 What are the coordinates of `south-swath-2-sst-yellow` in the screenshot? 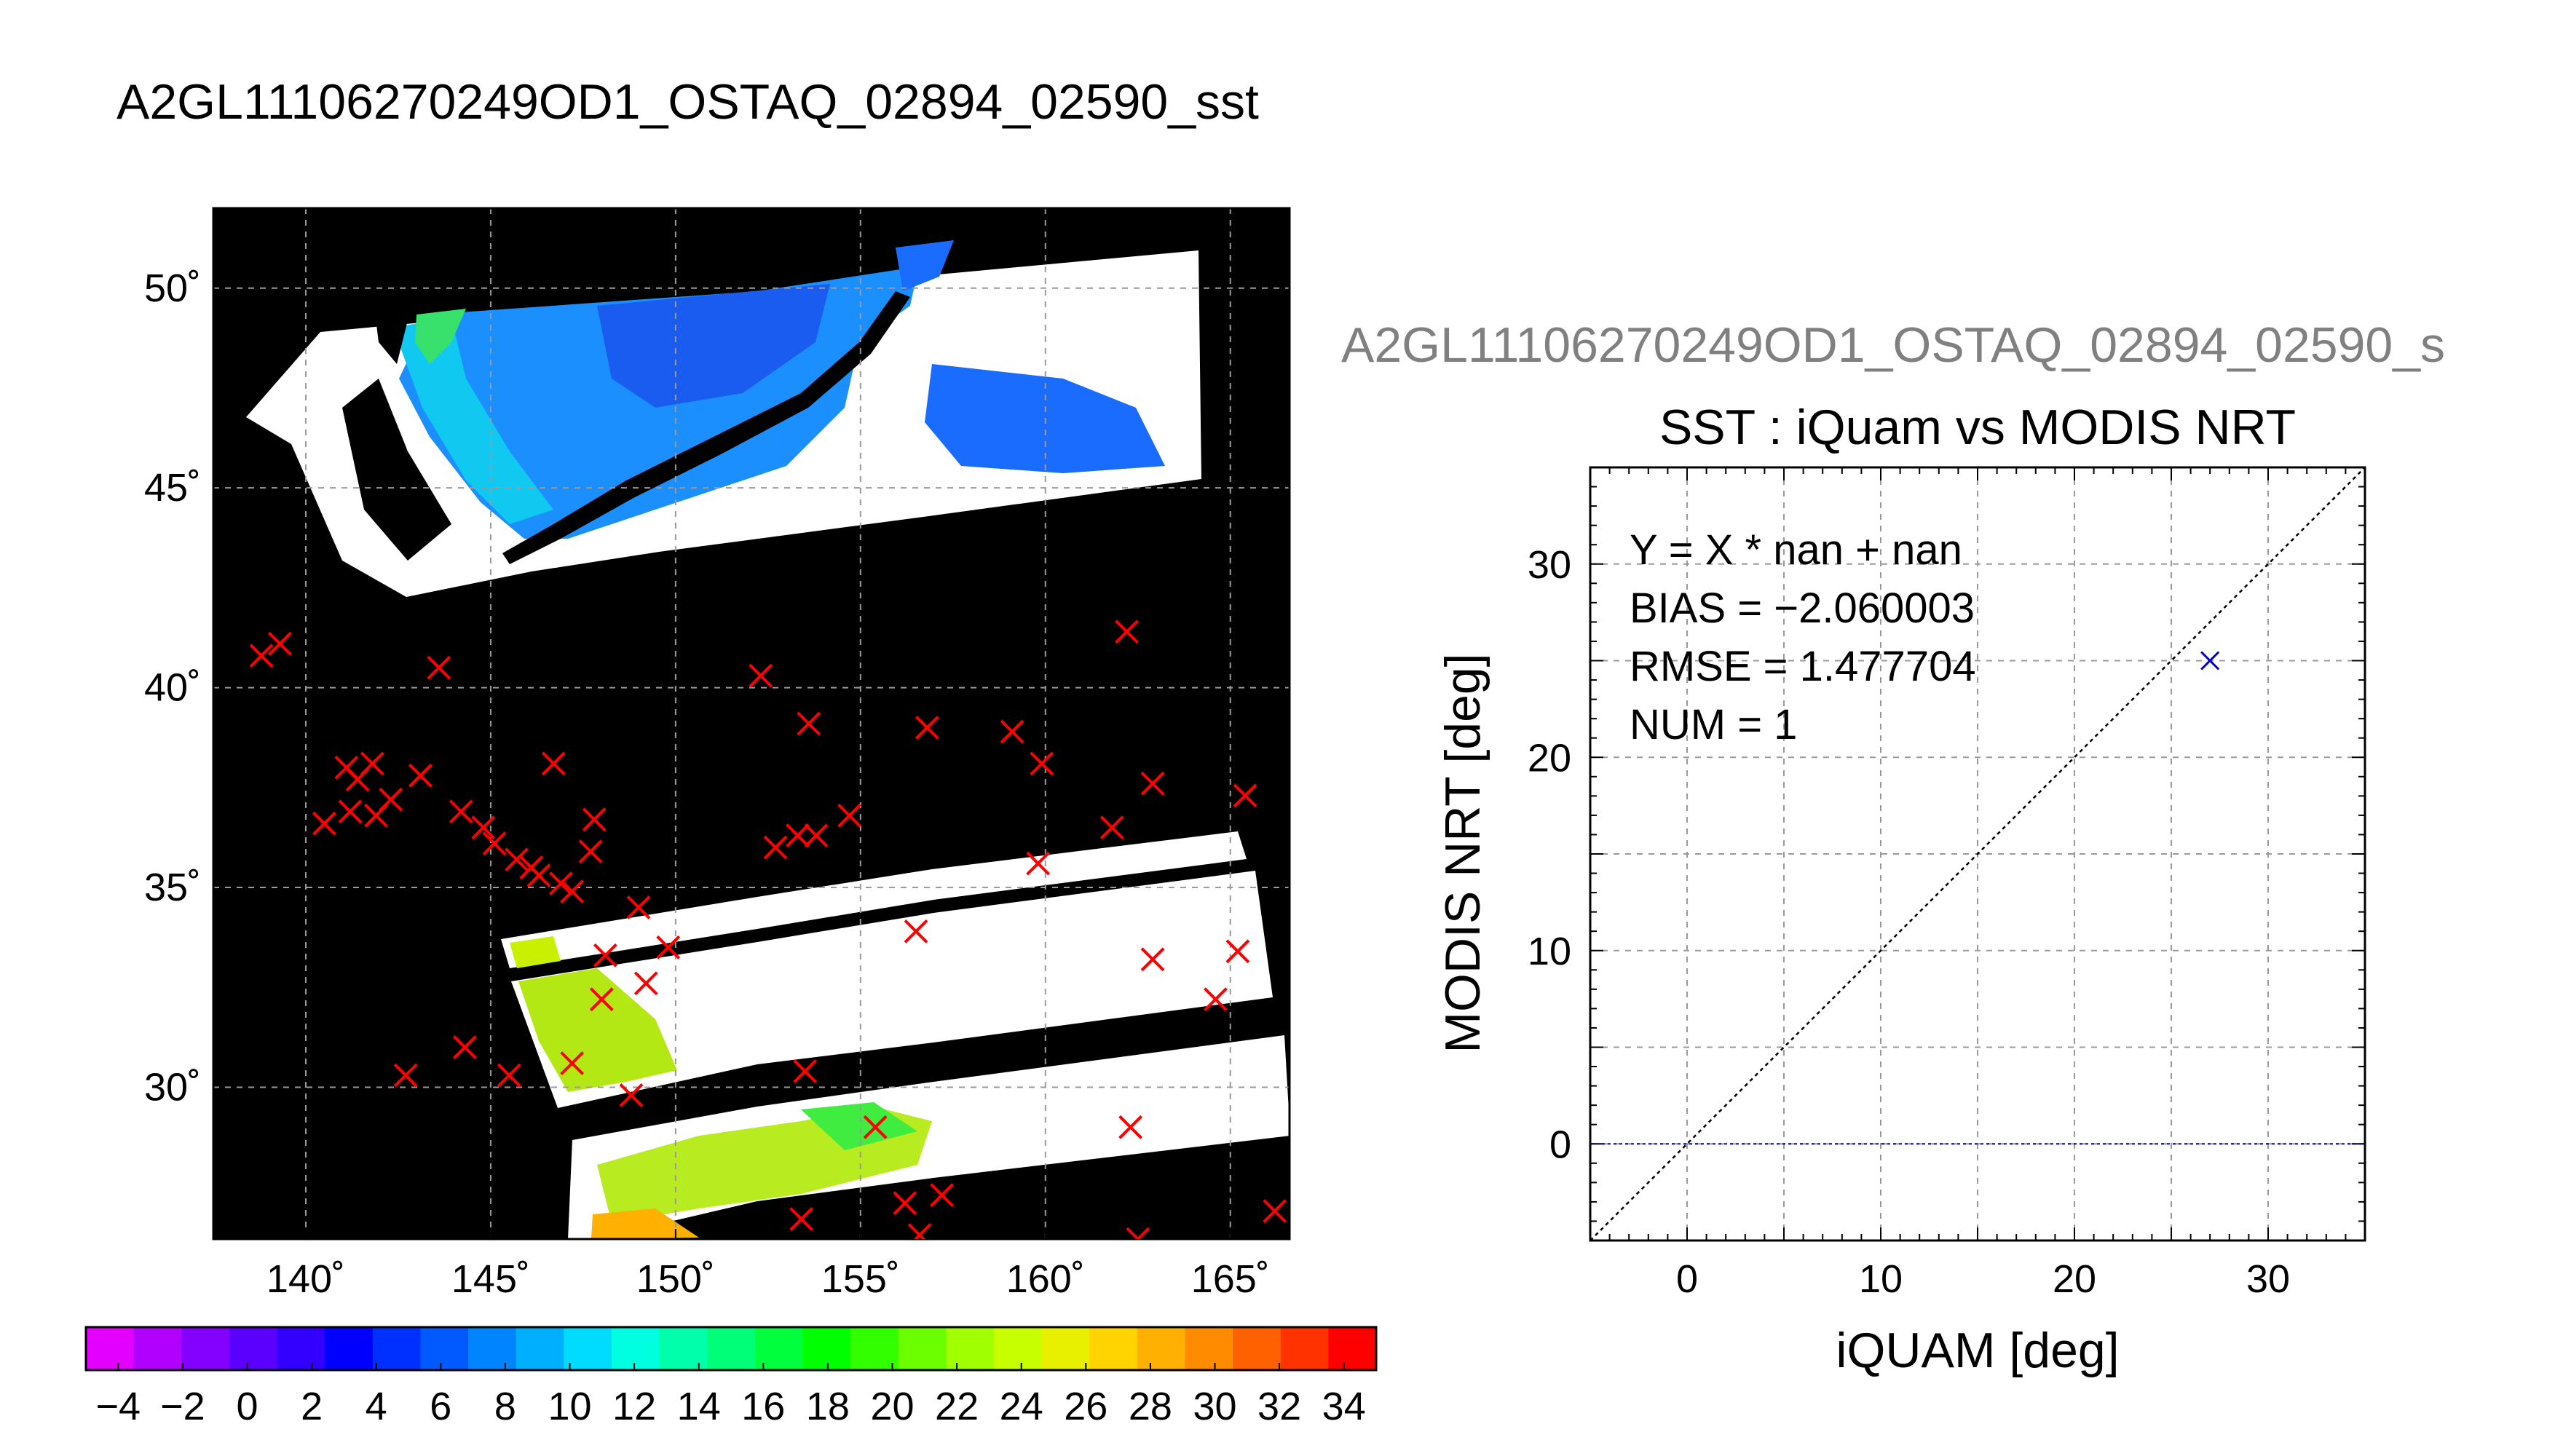 It's located at (535, 952).